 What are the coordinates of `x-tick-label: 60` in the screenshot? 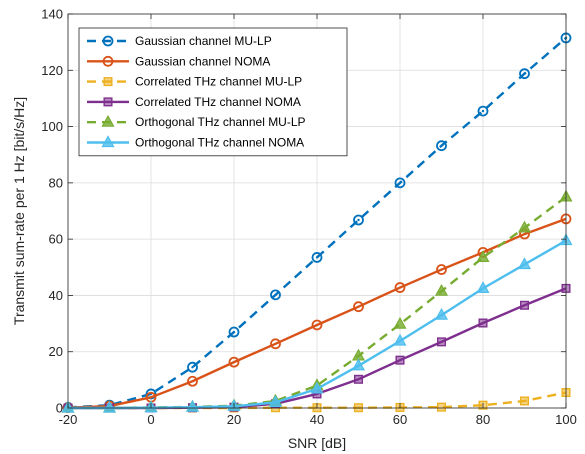 It's located at (400, 419).